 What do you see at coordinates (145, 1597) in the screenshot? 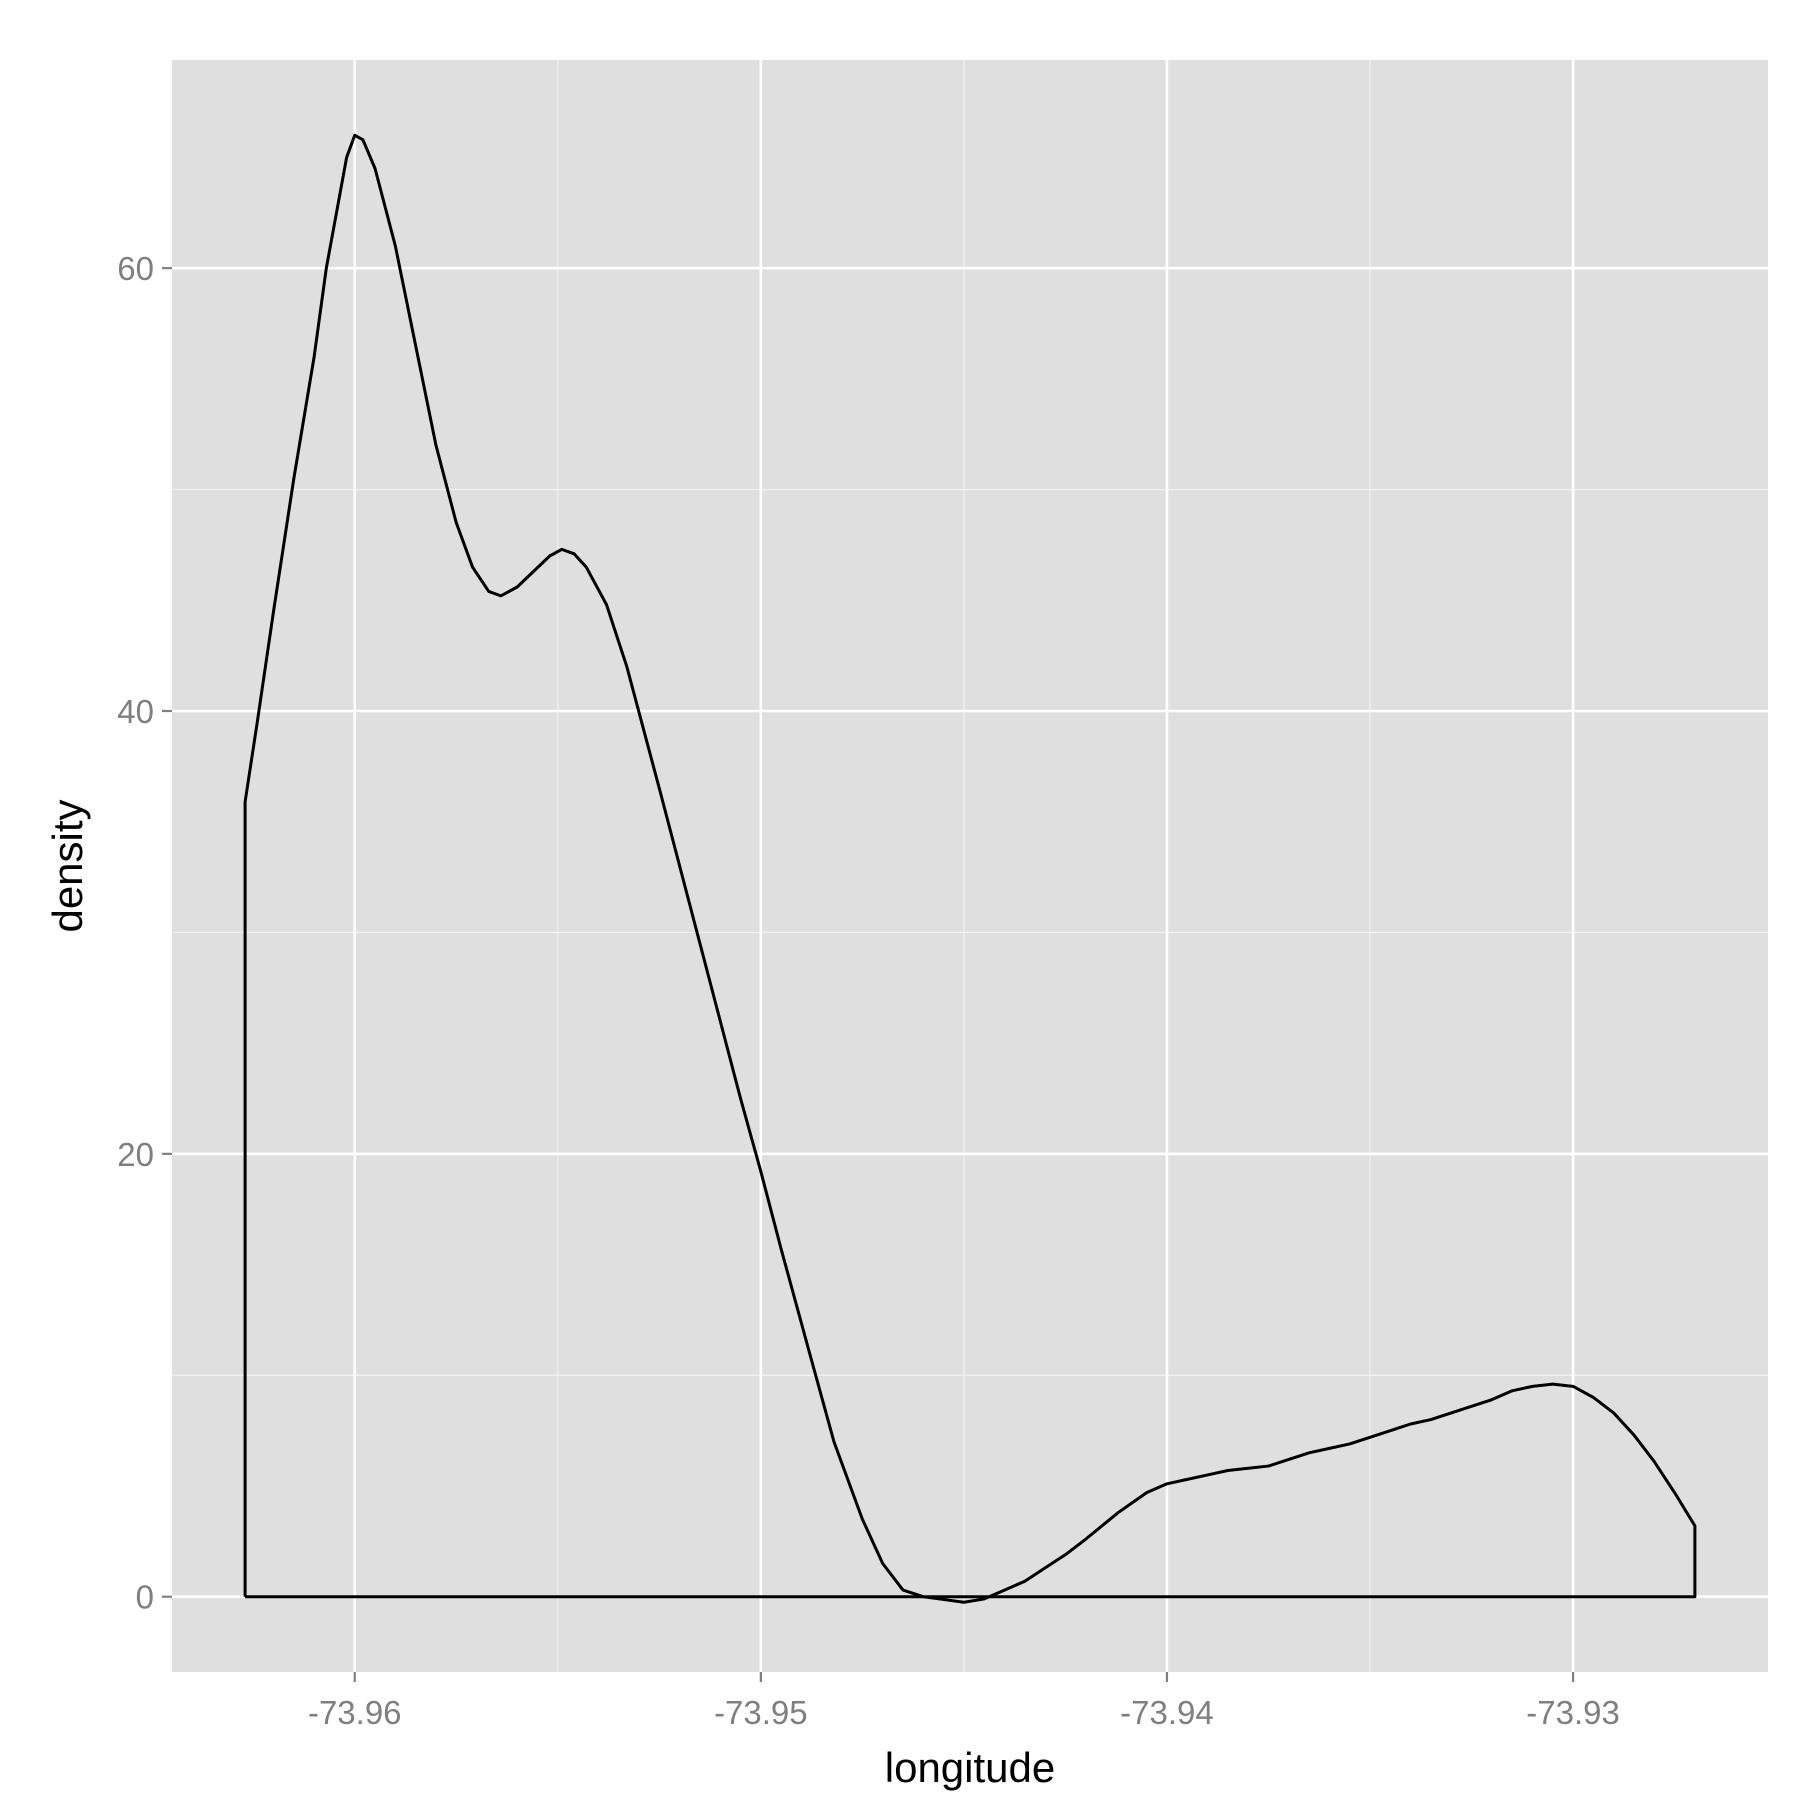
I see `y-tick-label: 0` at bounding box center [145, 1597].